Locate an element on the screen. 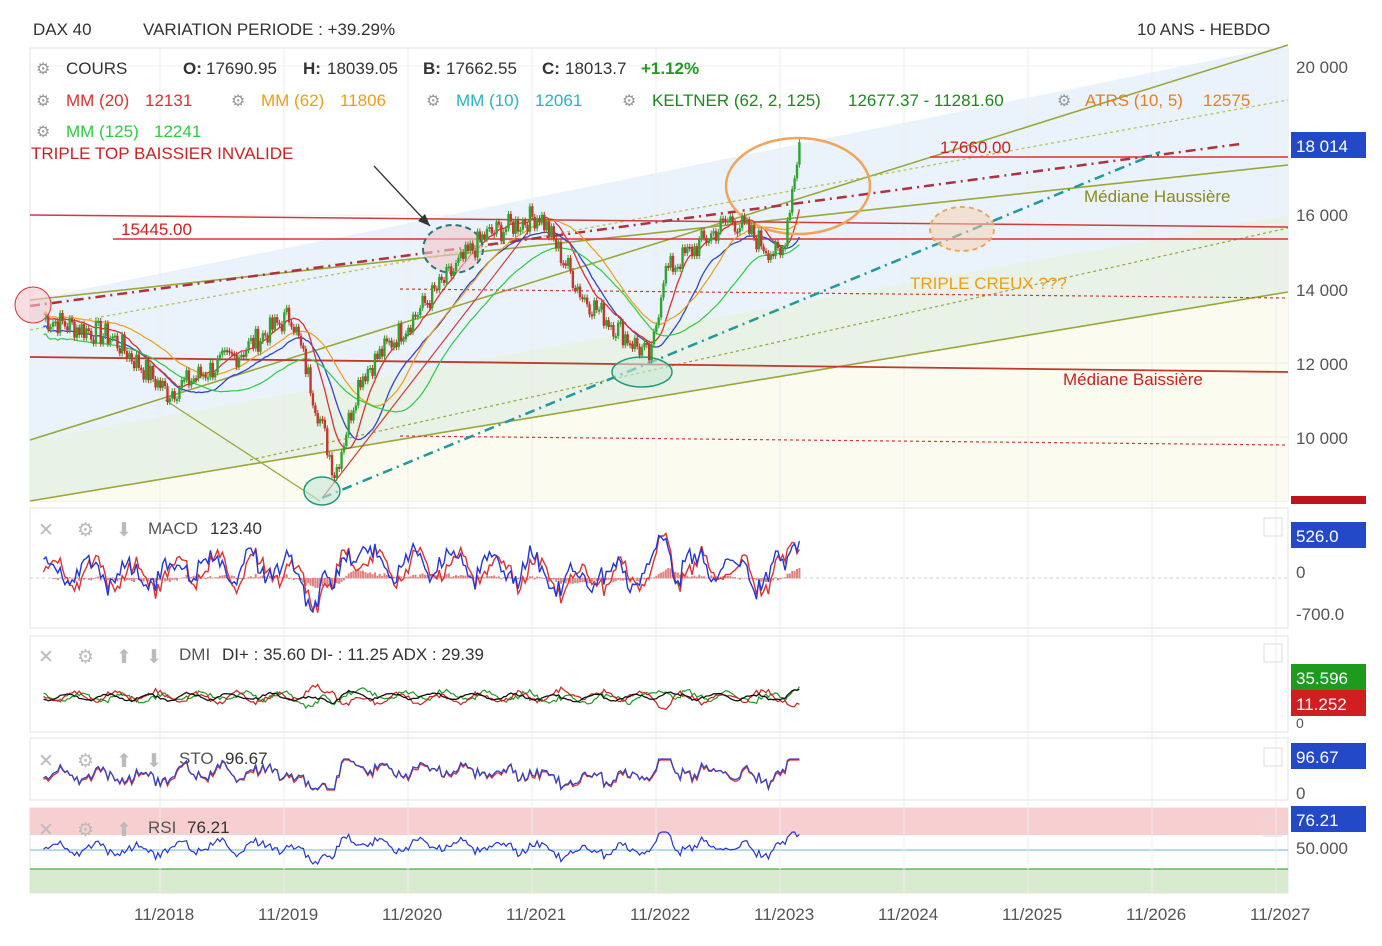 The width and height of the screenshot is (1382, 946). rsi-overbought-band is located at coordinates (659, 821).